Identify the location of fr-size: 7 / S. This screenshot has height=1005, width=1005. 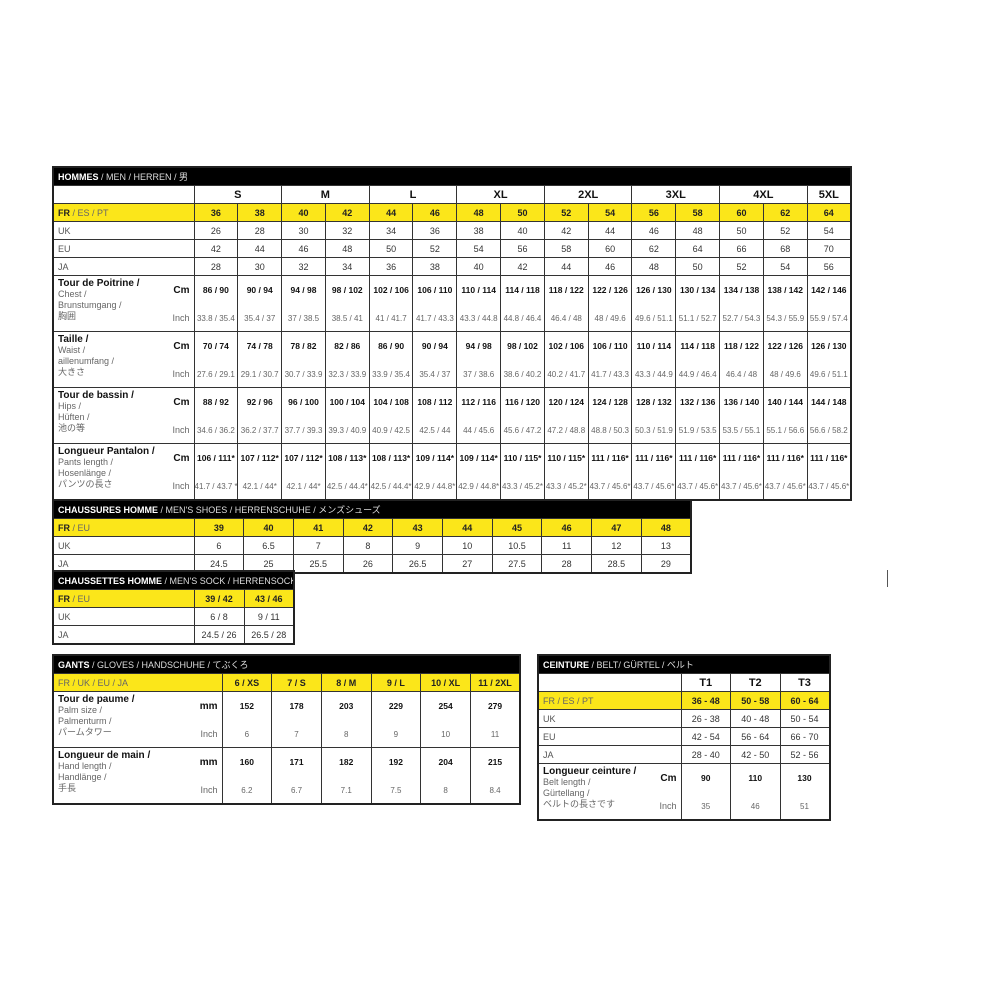
(296, 682).